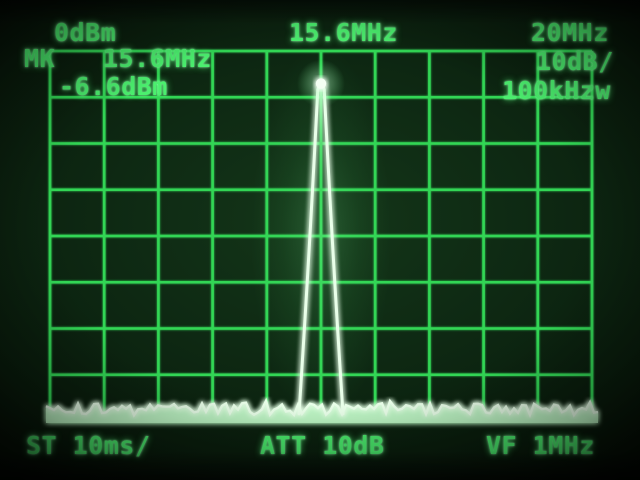 The image size is (640, 480). I want to click on bandwidth-readout: 100kHzw, so click(556, 90).